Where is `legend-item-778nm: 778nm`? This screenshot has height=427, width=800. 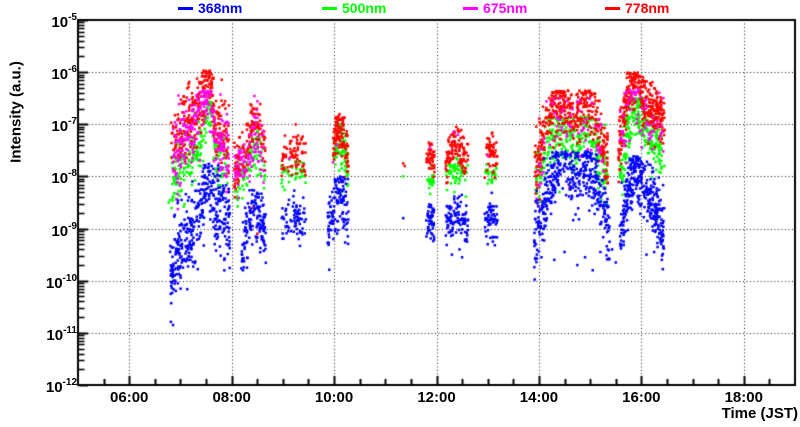 legend-item-778nm: 778nm is located at coordinates (637, 8).